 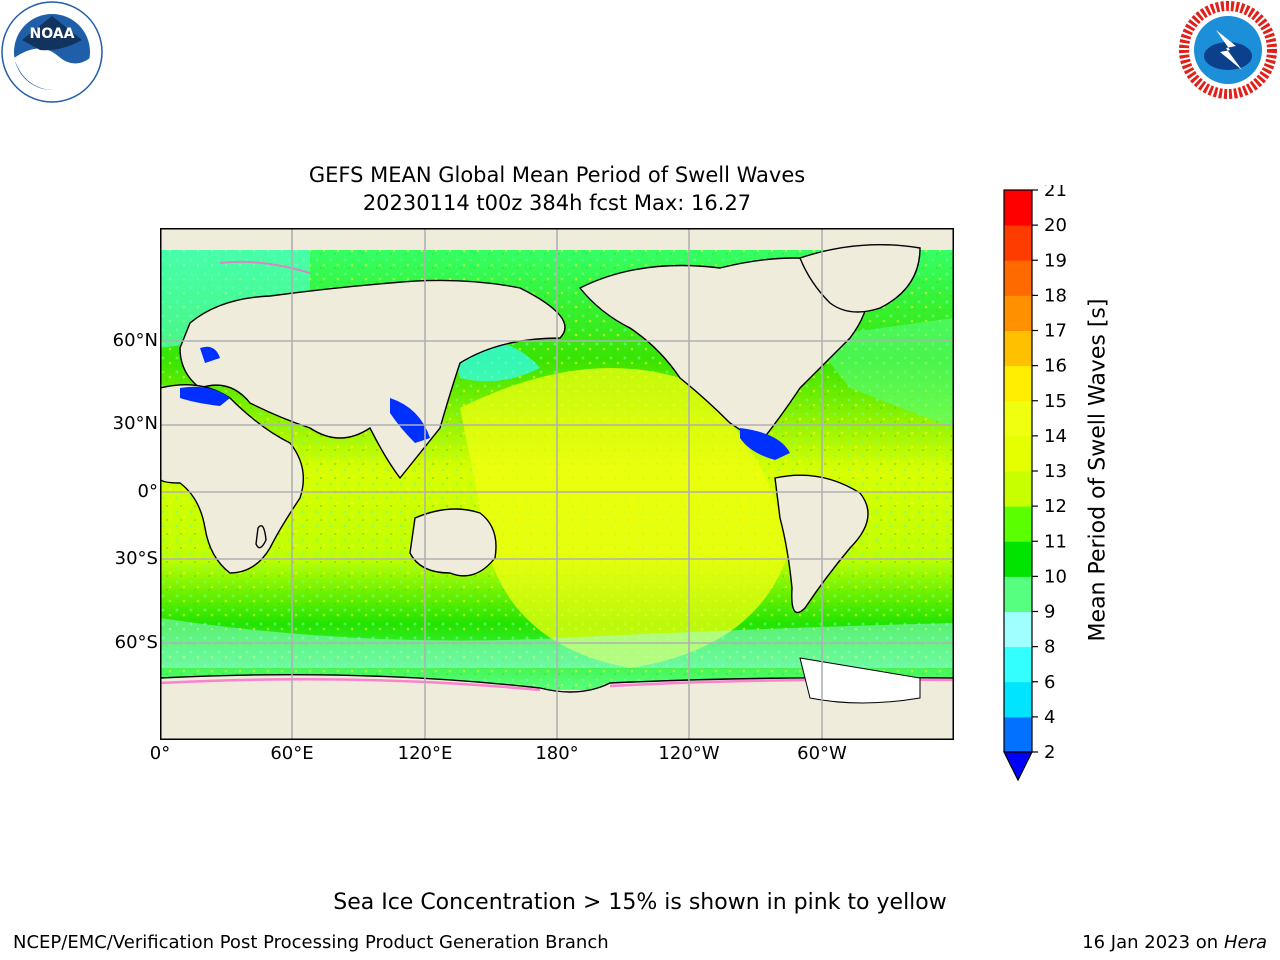 I want to click on colorbar-under-arrow, so click(x=1018, y=766).